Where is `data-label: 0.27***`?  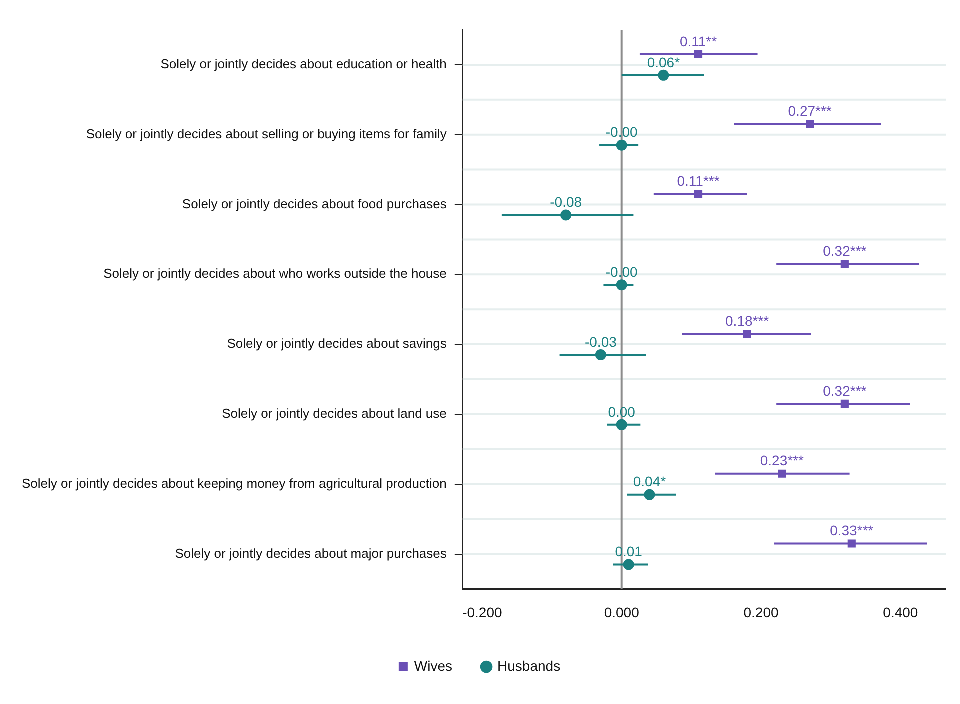
data-label: 0.27*** is located at coordinates (810, 111).